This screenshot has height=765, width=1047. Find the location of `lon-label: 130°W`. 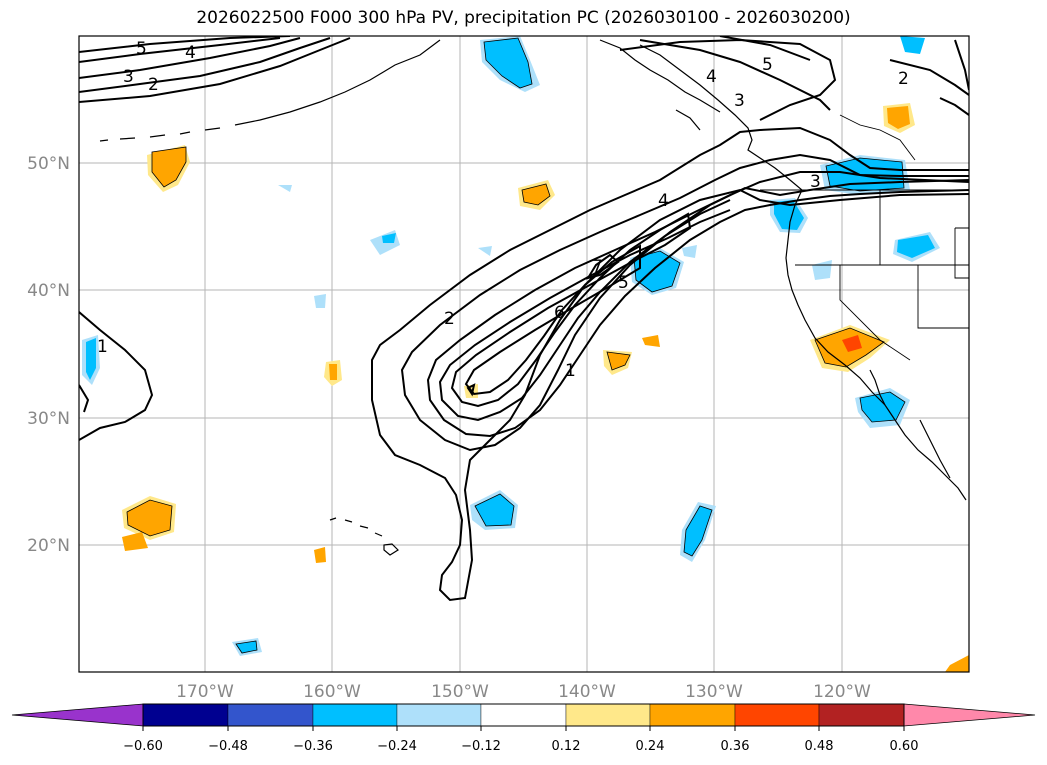

lon-label: 130°W is located at coordinates (714, 692).